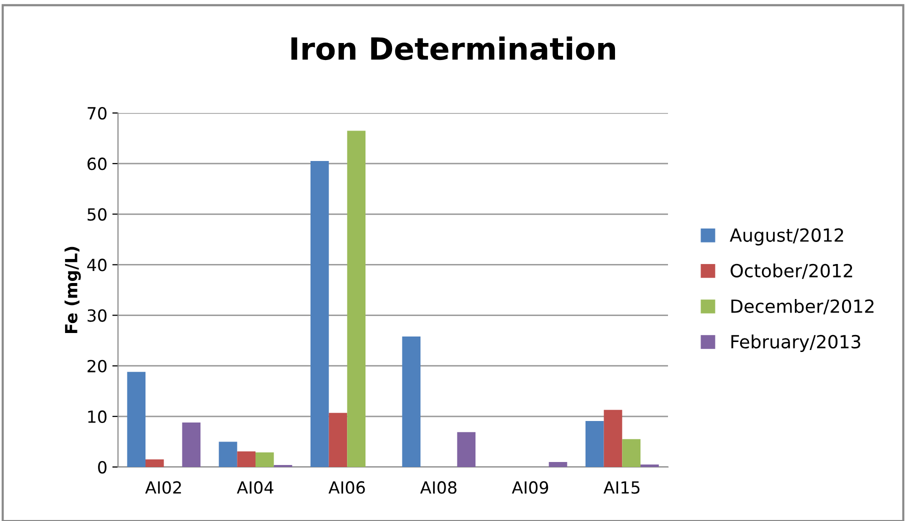 This screenshot has width=906, height=521. What do you see at coordinates (97, 113) in the screenshot?
I see `y-tick-label: 70` at bounding box center [97, 113].